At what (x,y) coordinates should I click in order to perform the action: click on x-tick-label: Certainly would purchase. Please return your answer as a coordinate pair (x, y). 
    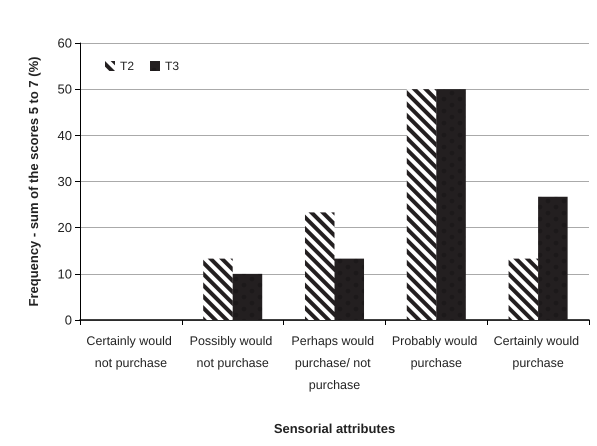
    Looking at the image, I should click on (538, 352).